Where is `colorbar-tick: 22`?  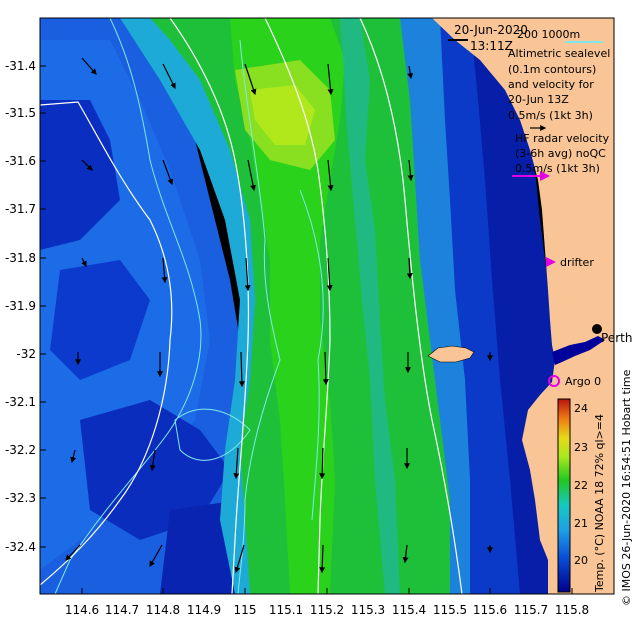
colorbar-tick: 22 is located at coordinates (581, 485).